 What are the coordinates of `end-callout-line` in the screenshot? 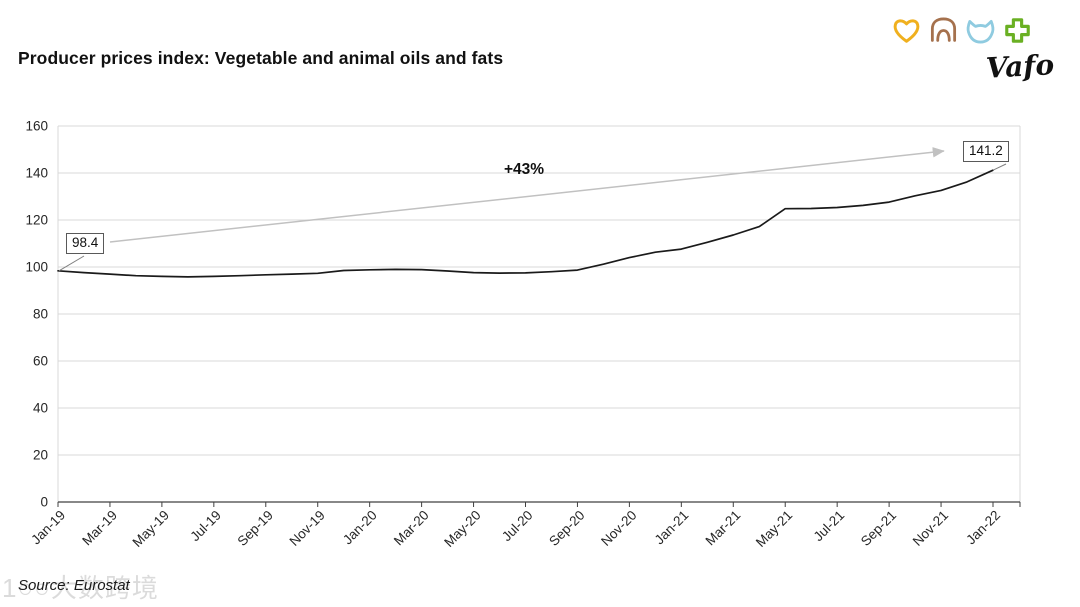 It's located at (999, 167).